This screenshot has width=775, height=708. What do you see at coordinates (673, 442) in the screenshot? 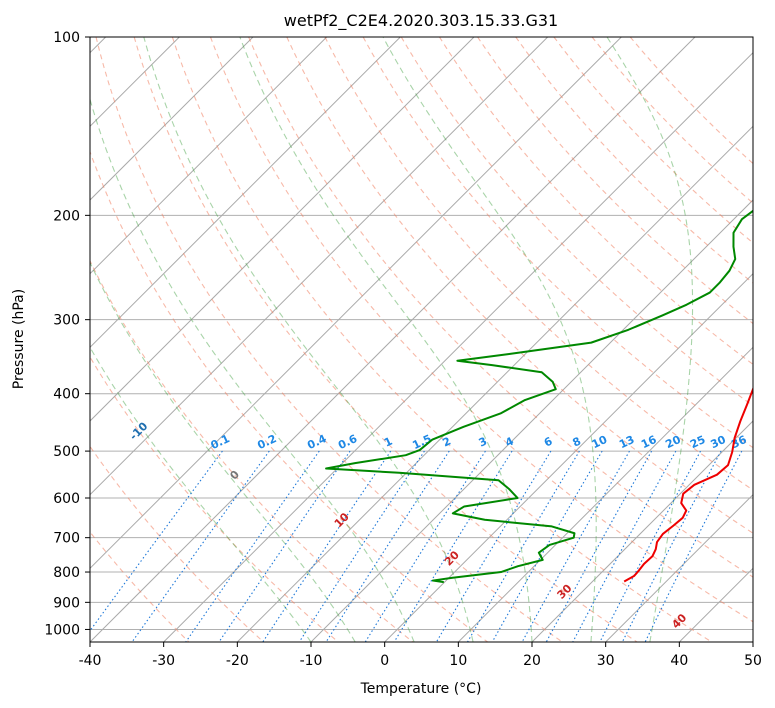
I see `mixing-ratio-label: 20` at bounding box center [673, 442].